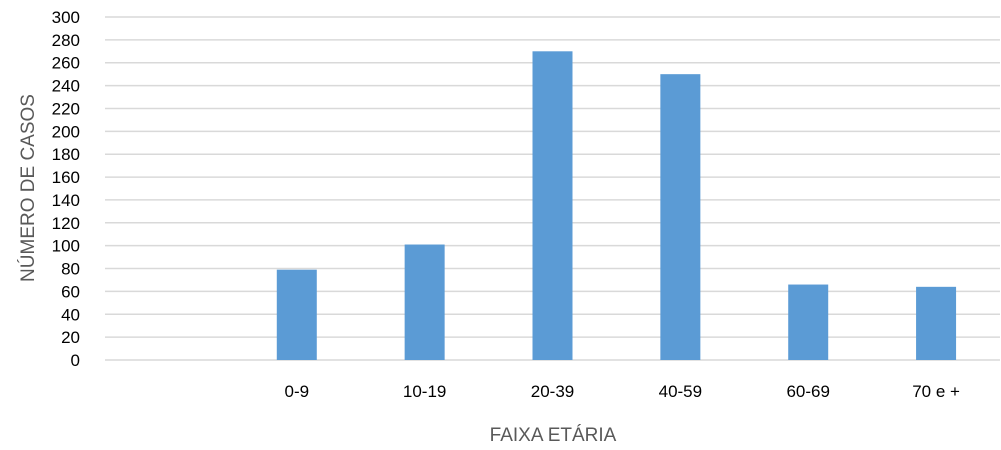  What do you see at coordinates (70, 269) in the screenshot?
I see `y-tick-label: 80` at bounding box center [70, 269].